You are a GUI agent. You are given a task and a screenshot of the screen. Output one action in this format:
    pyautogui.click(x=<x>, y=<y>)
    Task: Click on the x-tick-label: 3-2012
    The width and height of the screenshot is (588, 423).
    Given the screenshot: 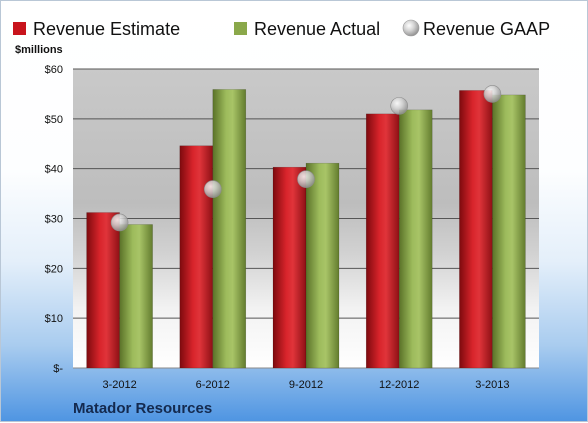 What is the action you would take?
    pyautogui.click(x=119, y=385)
    